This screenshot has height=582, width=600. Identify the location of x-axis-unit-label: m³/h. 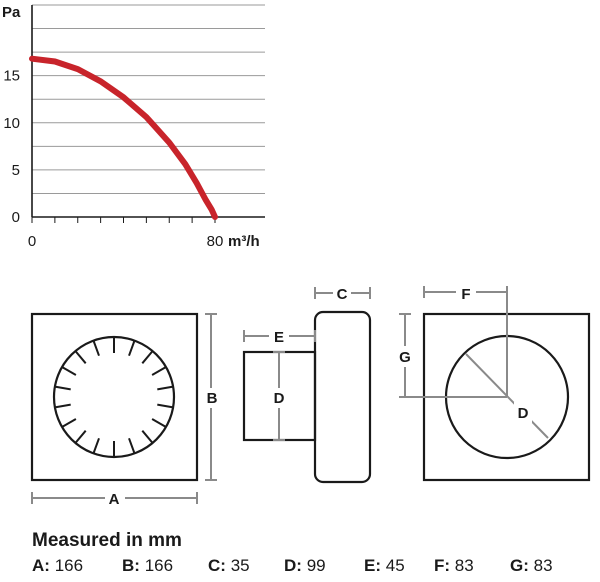
(244, 241).